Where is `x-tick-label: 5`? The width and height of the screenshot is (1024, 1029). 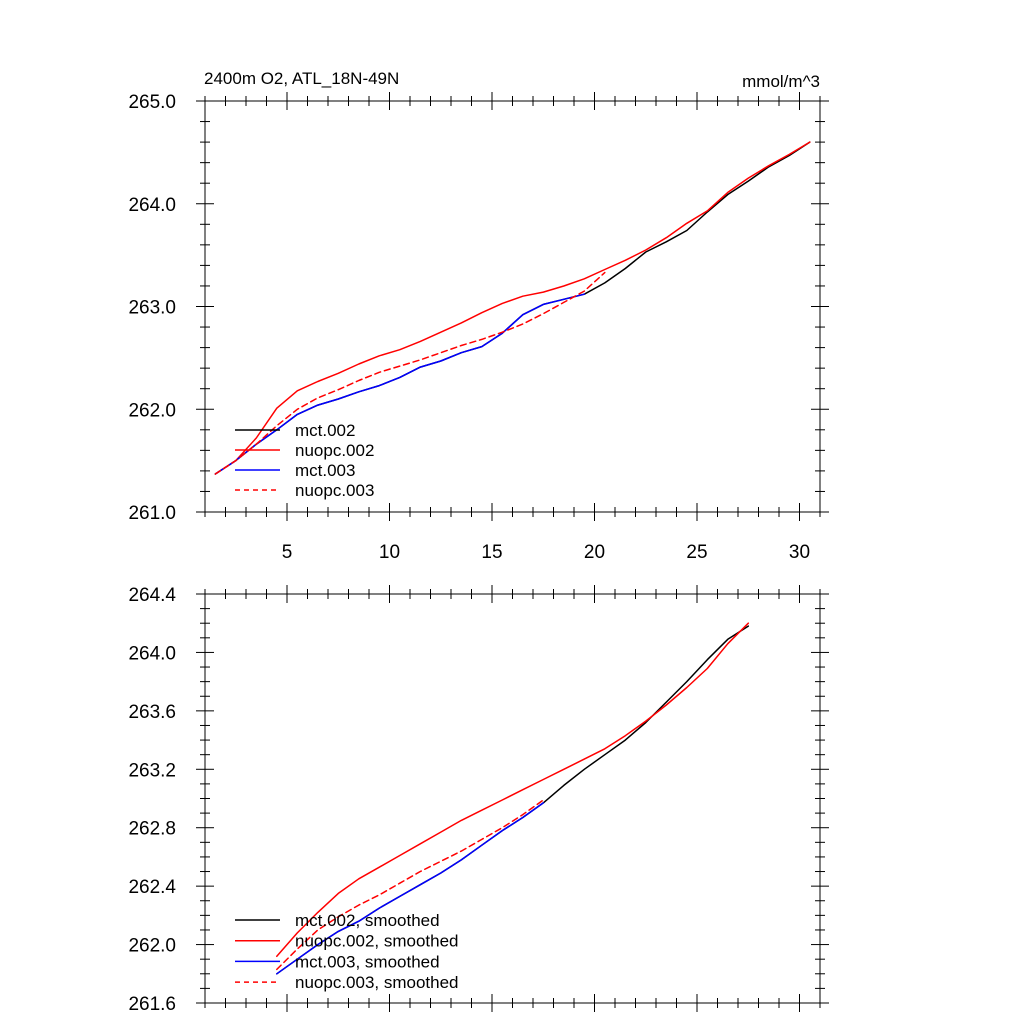
x-tick-label: 5 is located at coordinates (287, 552).